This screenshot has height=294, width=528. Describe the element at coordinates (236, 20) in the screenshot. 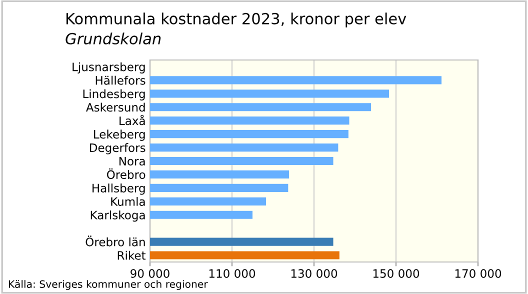

I see `chart-title: Kommunala kostnader 2023, kronor per elev` at that location.